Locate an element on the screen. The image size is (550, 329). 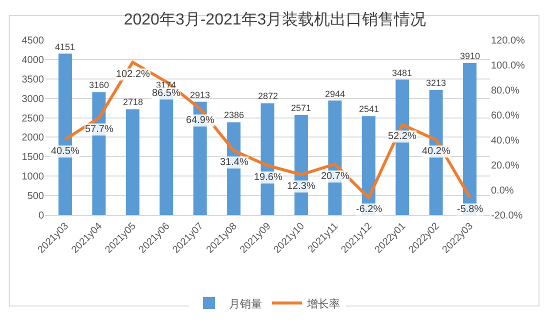
data-label: 3160 is located at coordinates (99, 85).